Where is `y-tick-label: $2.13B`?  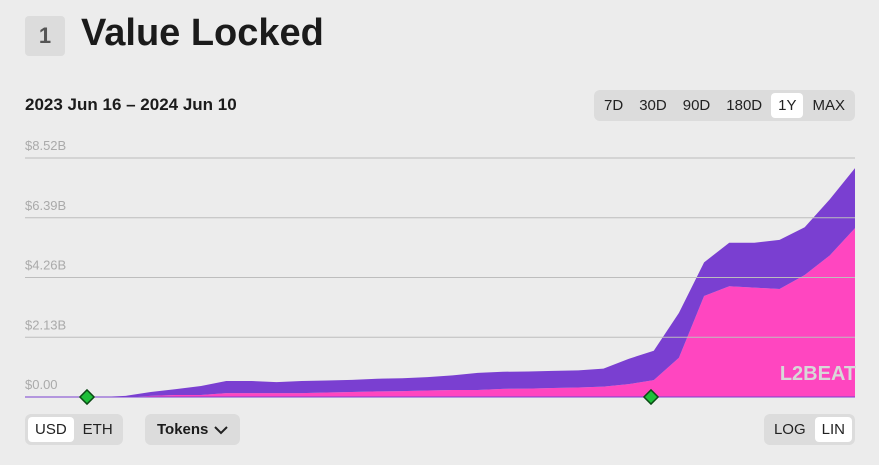 y-tick-label: $2.13B is located at coordinates (45, 324).